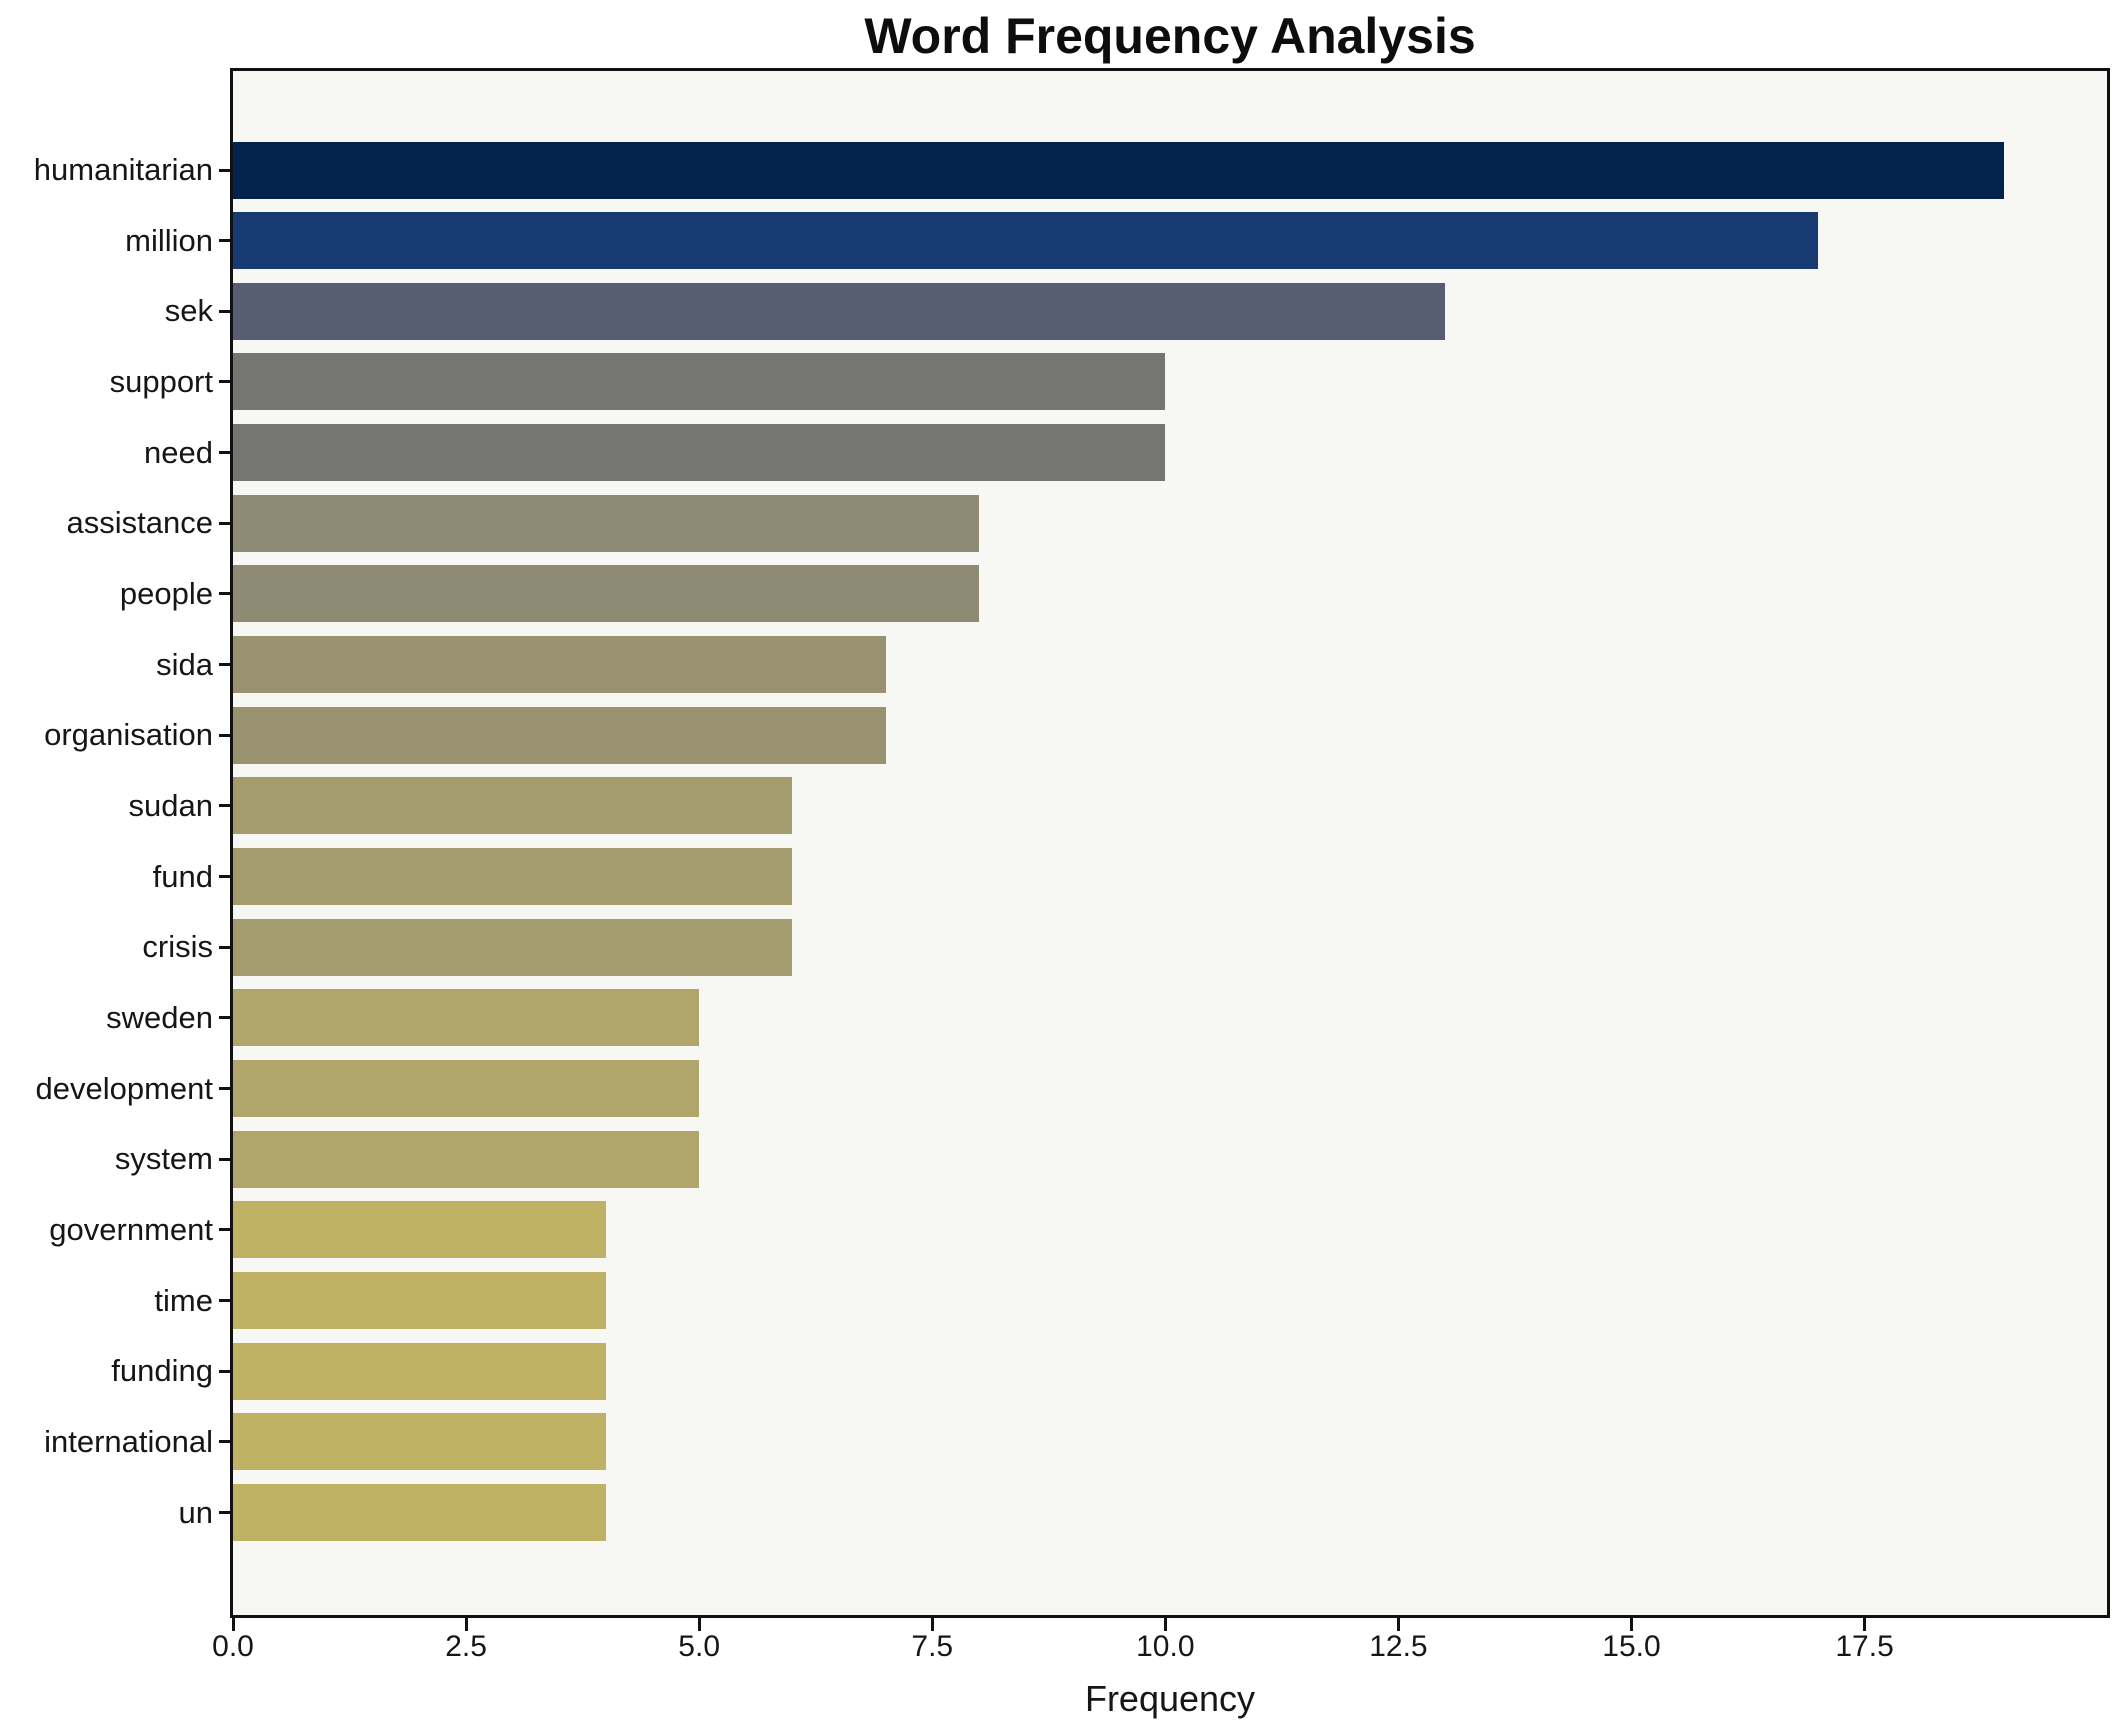 The height and width of the screenshot is (1722, 2112). Describe the element at coordinates (226, 523) in the screenshot. I see `y-tick-assistance` at that location.